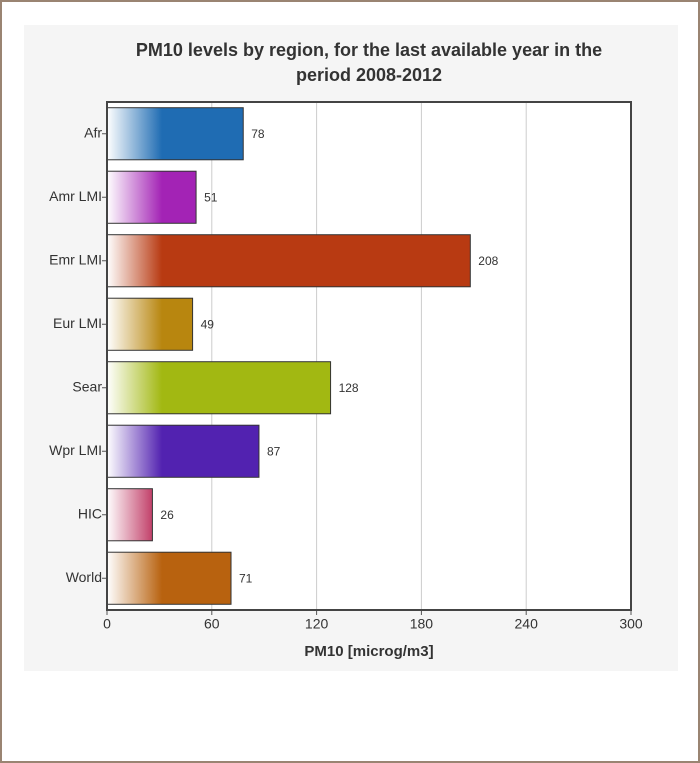 The image size is (700, 763). I want to click on y-tick-label: Eur LMI, so click(77, 323).